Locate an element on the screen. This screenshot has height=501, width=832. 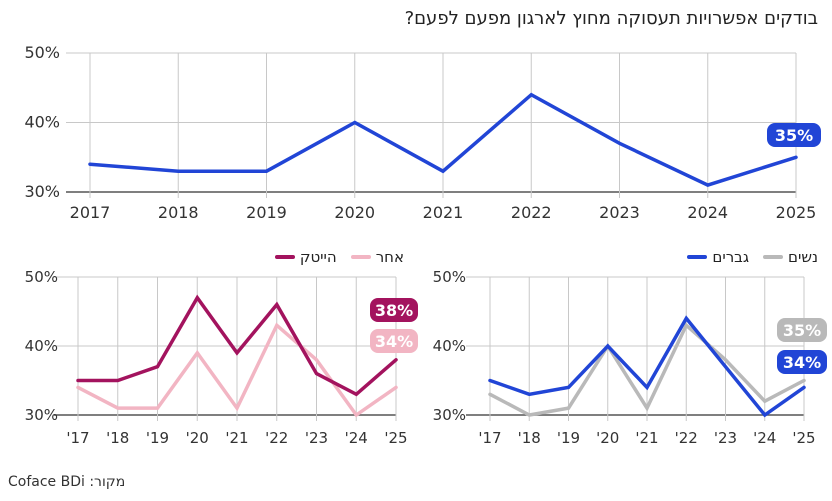
legend-label-hitech: הייטק is located at coordinates (318, 257).